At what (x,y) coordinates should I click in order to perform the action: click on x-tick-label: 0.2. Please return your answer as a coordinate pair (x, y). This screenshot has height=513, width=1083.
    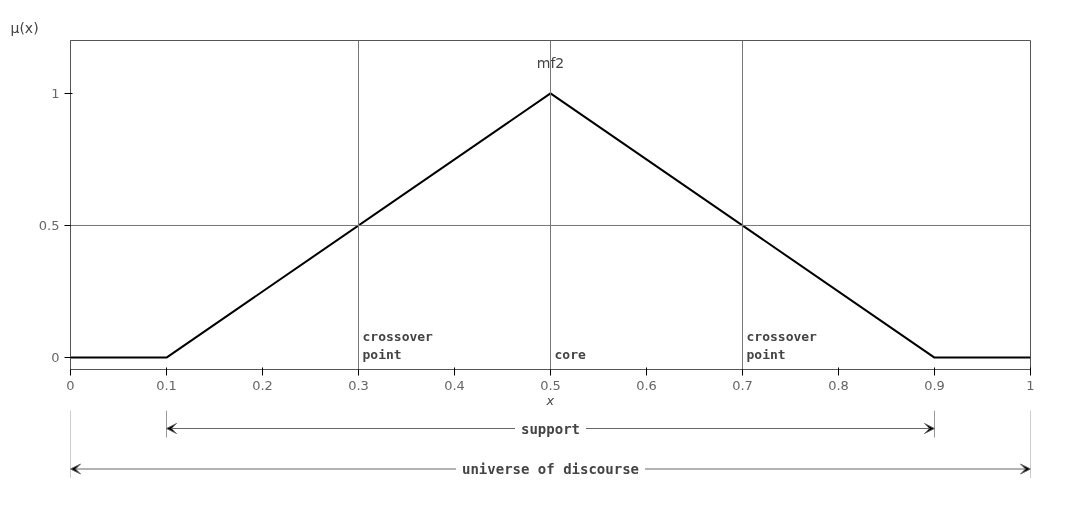
    Looking at the image, I should click on (262, 385).